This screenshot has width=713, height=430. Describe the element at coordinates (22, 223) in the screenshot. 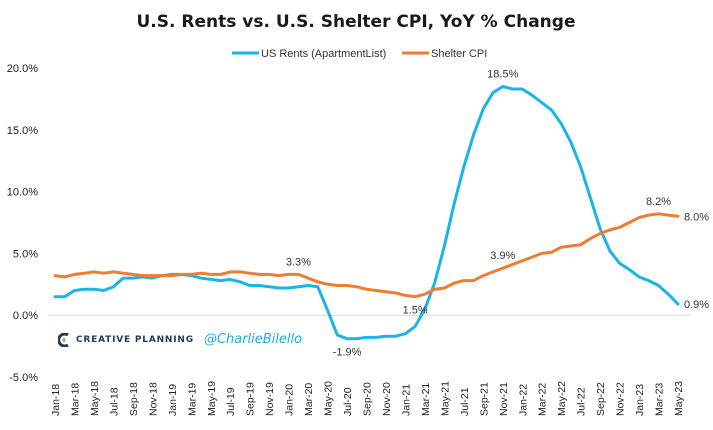

I see `y-axis: -5.0% 0.0% 5.0% 10.0% 15.0% 20.0%` at that location.